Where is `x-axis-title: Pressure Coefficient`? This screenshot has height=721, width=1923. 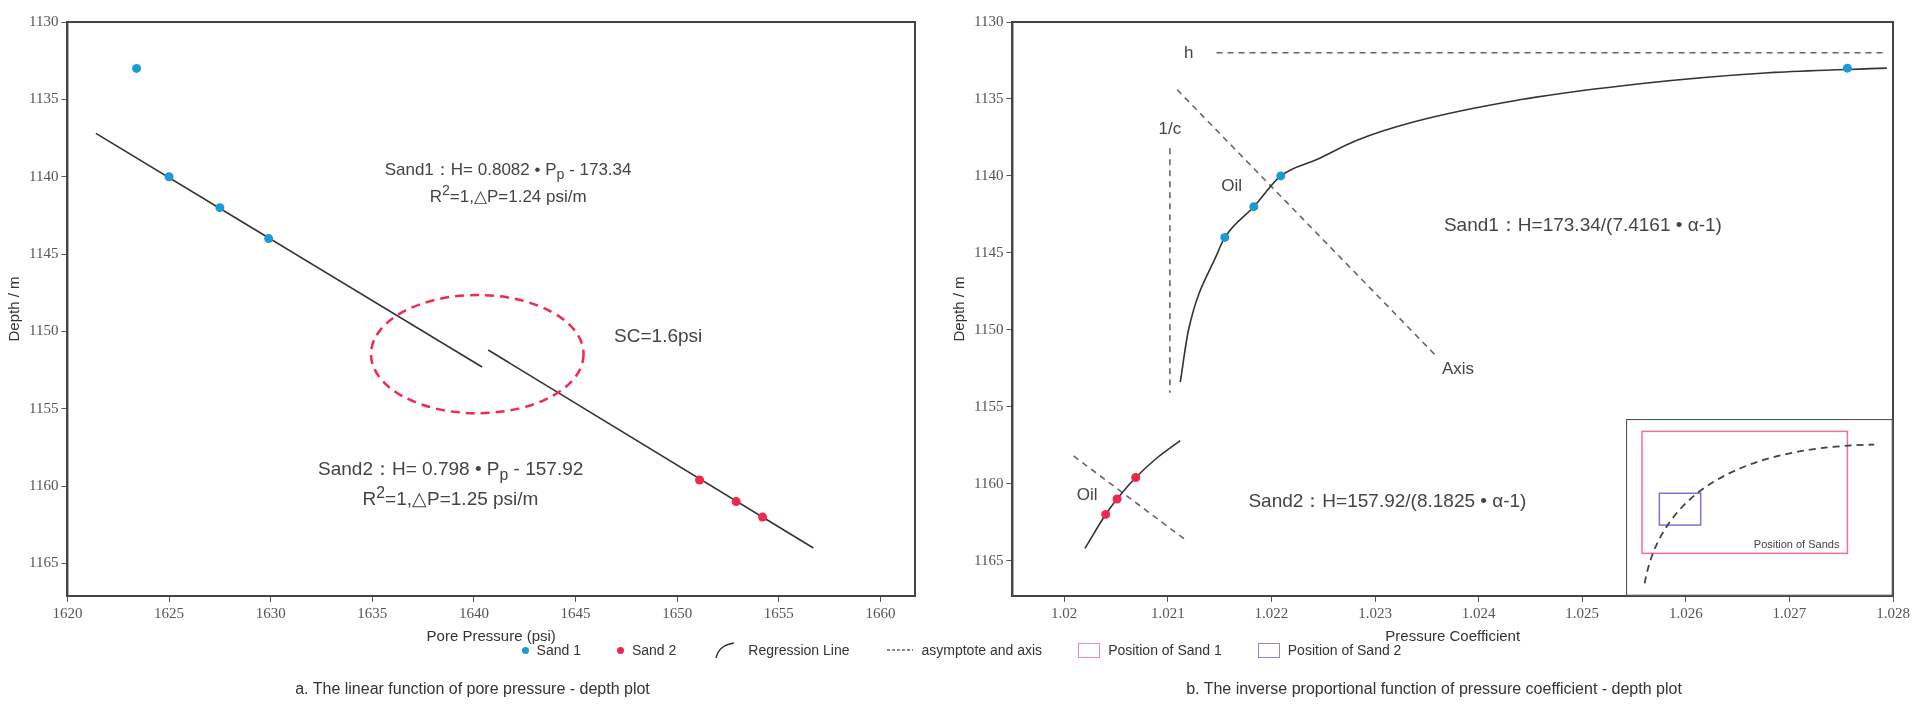
x-axis-title: Pressure Coefficient is located at coordinates (1453, 636).